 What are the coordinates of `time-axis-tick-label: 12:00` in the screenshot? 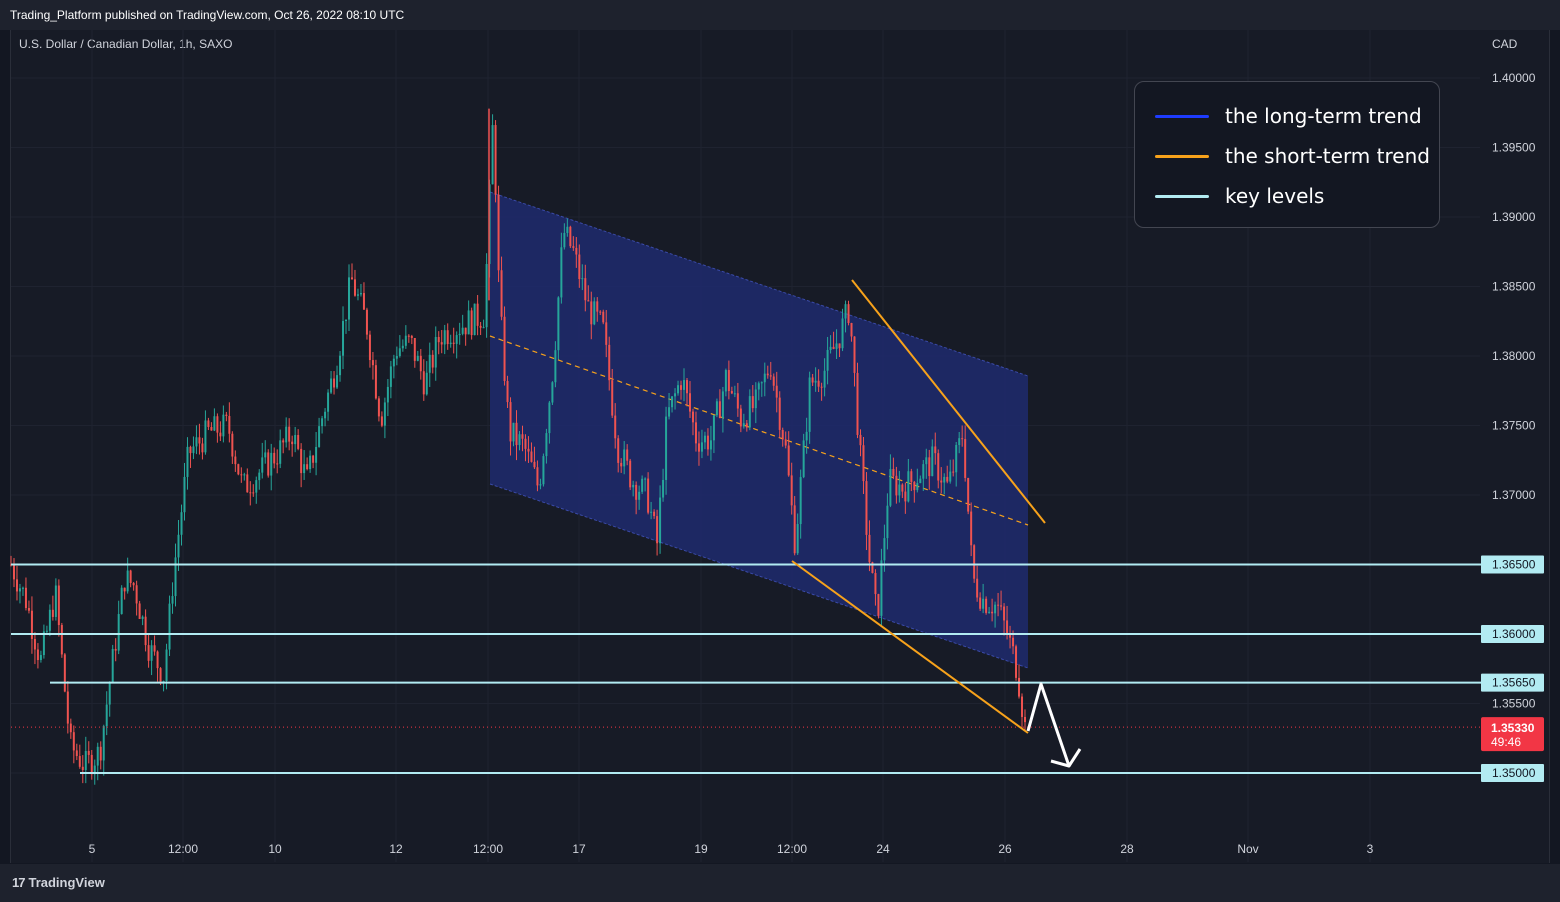 It's located at (488, 849).